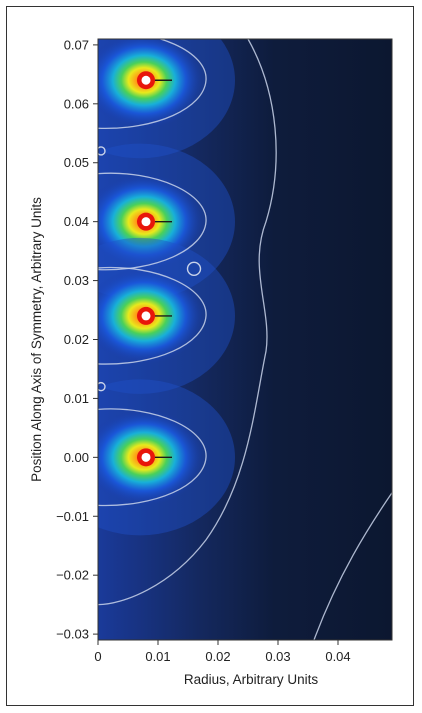 The image size is (422, 713). What do you see at coordinates (76, 221) in the screenshot?
I see `y-tick-label: 0.04` at bounding box center [76, 221].